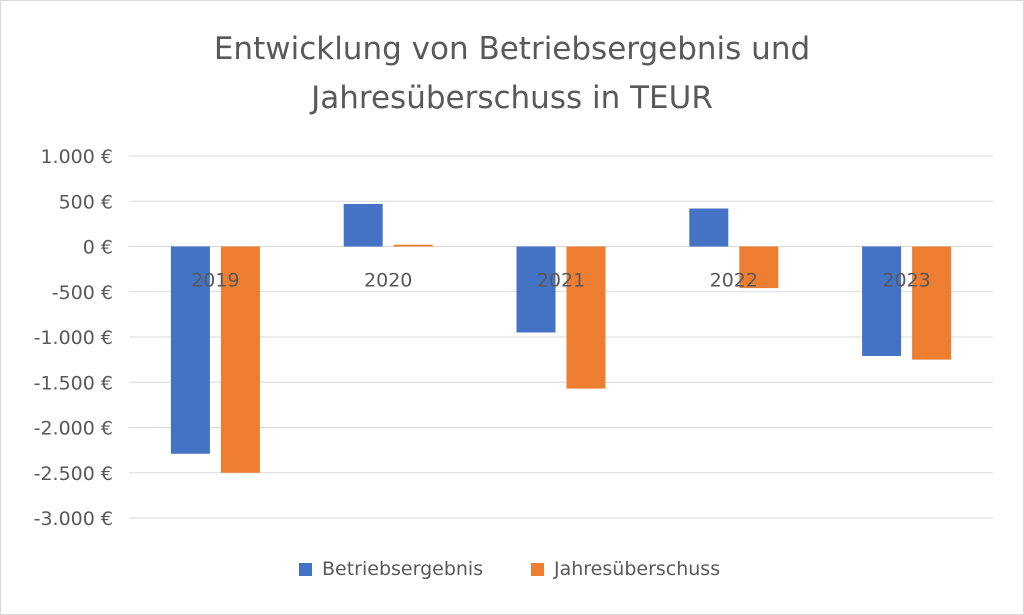  Describe the element at coordinates (215, 281) in the screenshot. I see `category-label: 2019` at that location.